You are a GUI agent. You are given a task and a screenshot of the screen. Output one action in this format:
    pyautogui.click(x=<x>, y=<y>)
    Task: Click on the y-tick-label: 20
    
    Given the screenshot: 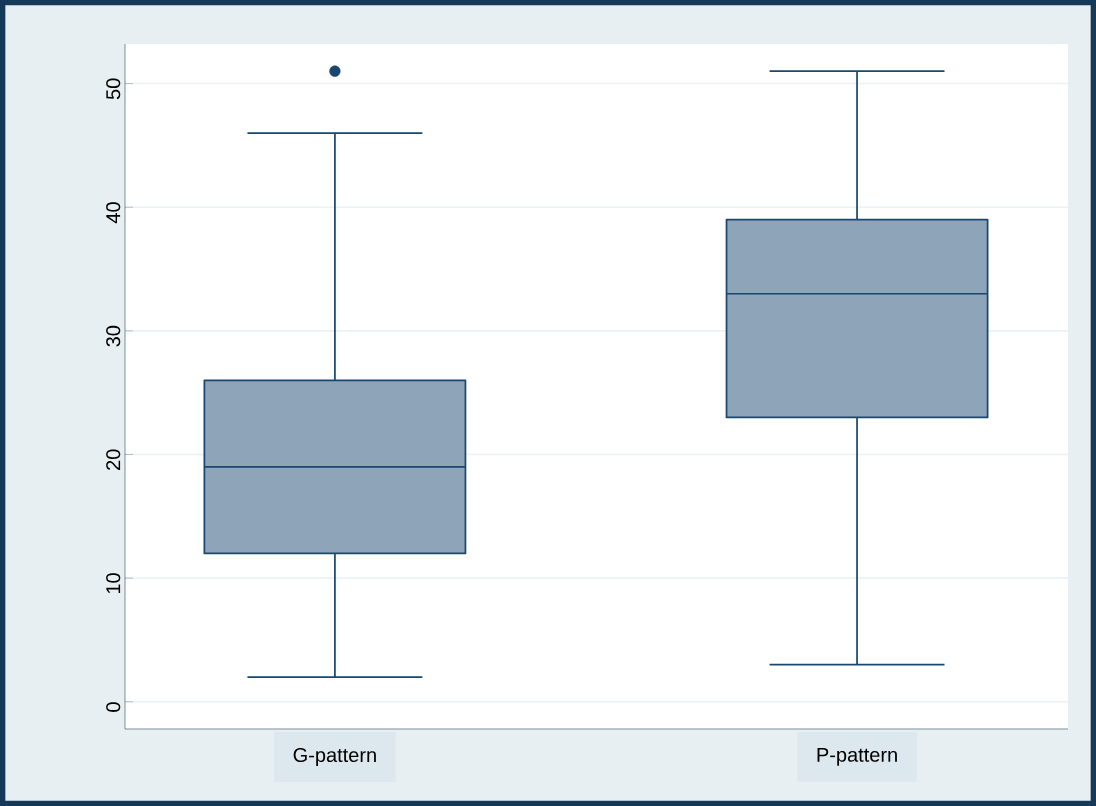 What is the action you would take?
    pyautogui.click(x=113, y=459)
    